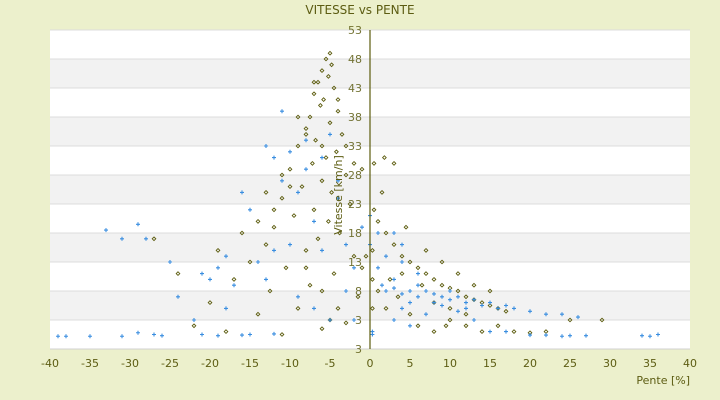  Describe the element at coordinates (90, 363) in the screenshot. I see `x-tick-label: -35` at that location.